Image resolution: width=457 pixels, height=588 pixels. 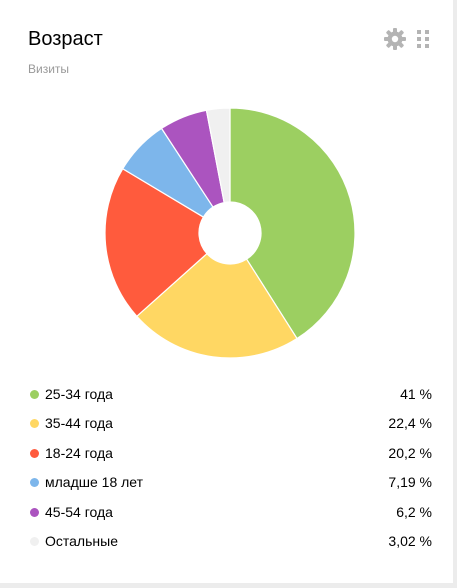 I want to click on legend-label: младше 18 лет, so click(x=94, y=482).